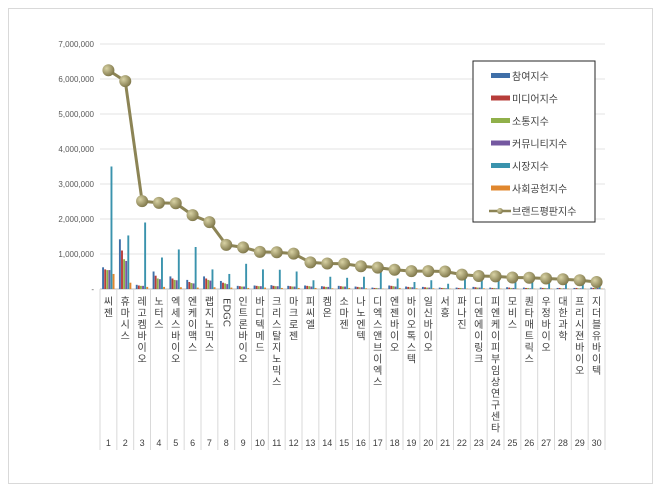 This screenshot has height=491, width=660. I want to click on y-tick-label: 1,000,000, so click(76, 254).